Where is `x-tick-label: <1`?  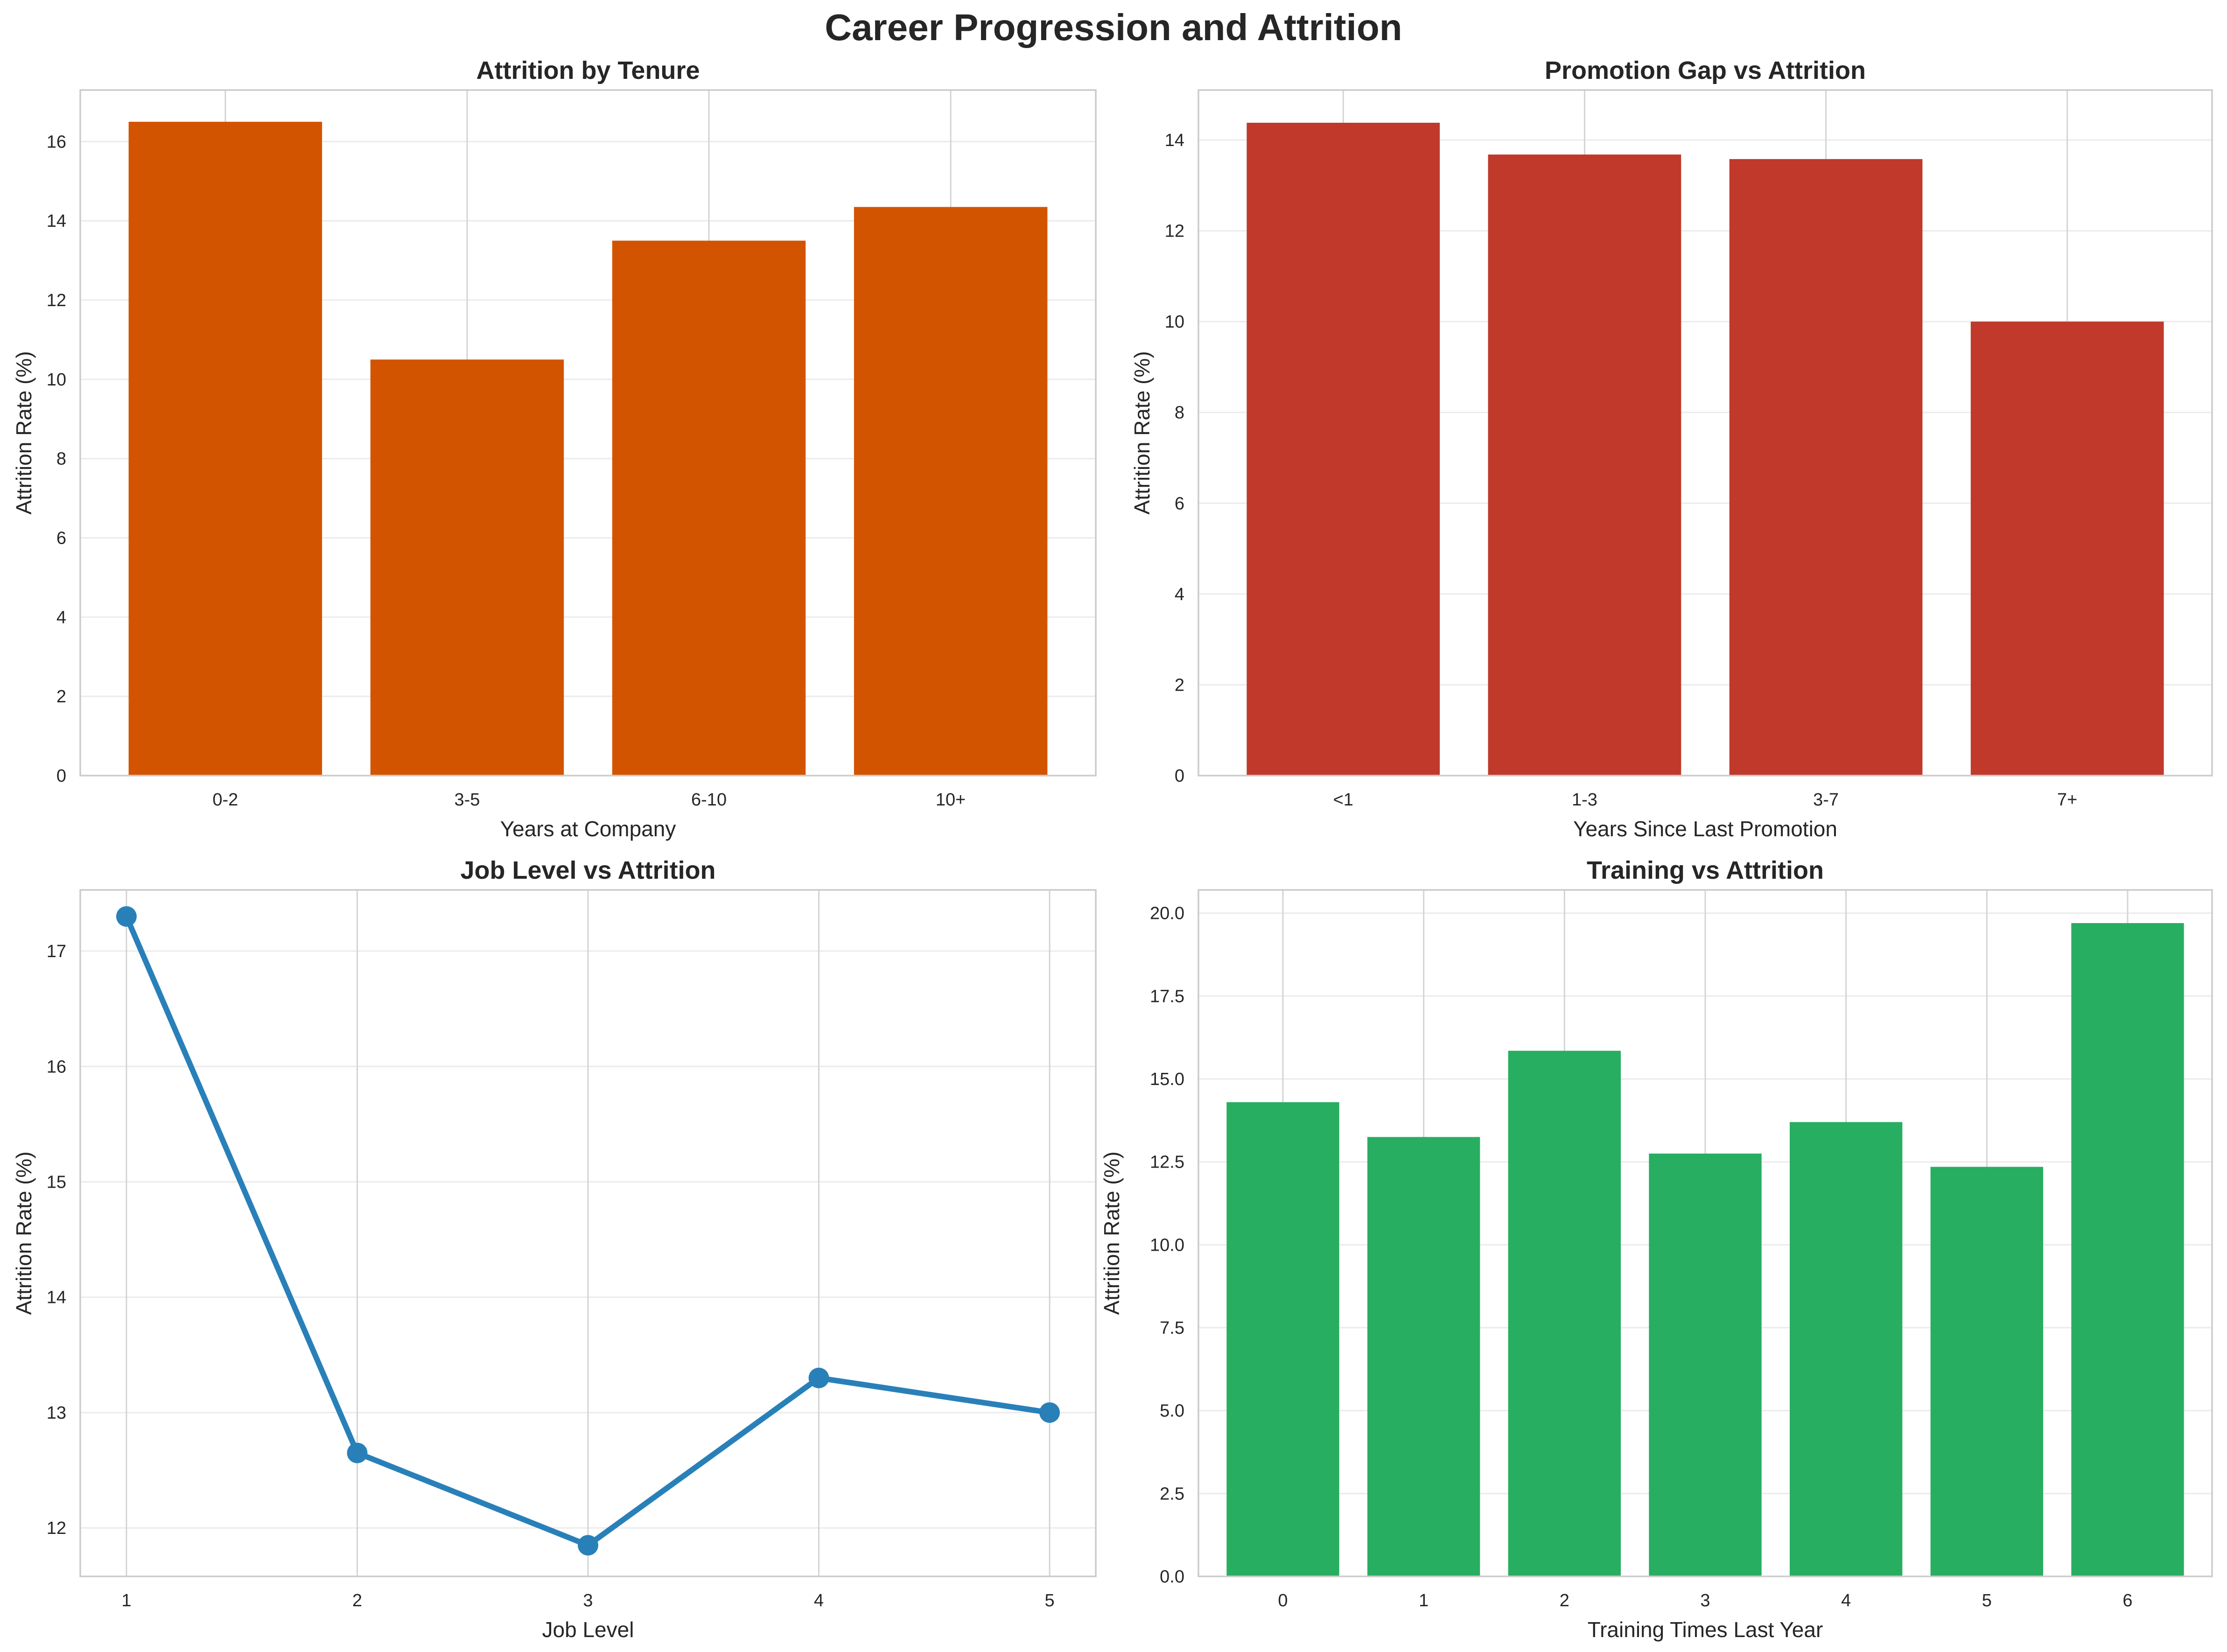 x-tick-label: <1 is located at coordinates (1343, 800).